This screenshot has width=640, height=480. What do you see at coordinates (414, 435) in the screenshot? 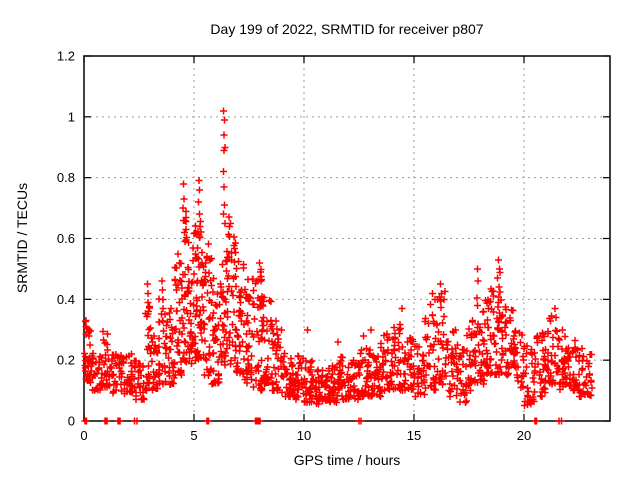
I see `svg-text: 15` at bounding box center [414, 435].